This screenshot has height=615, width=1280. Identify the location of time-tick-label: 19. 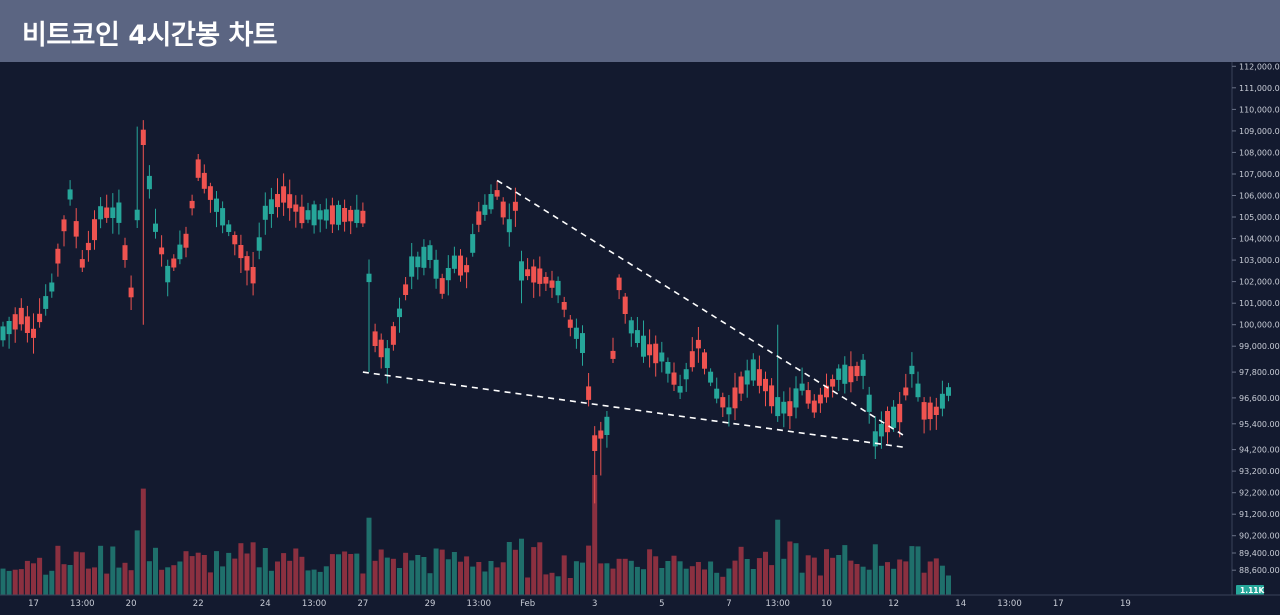
(1125, 604).